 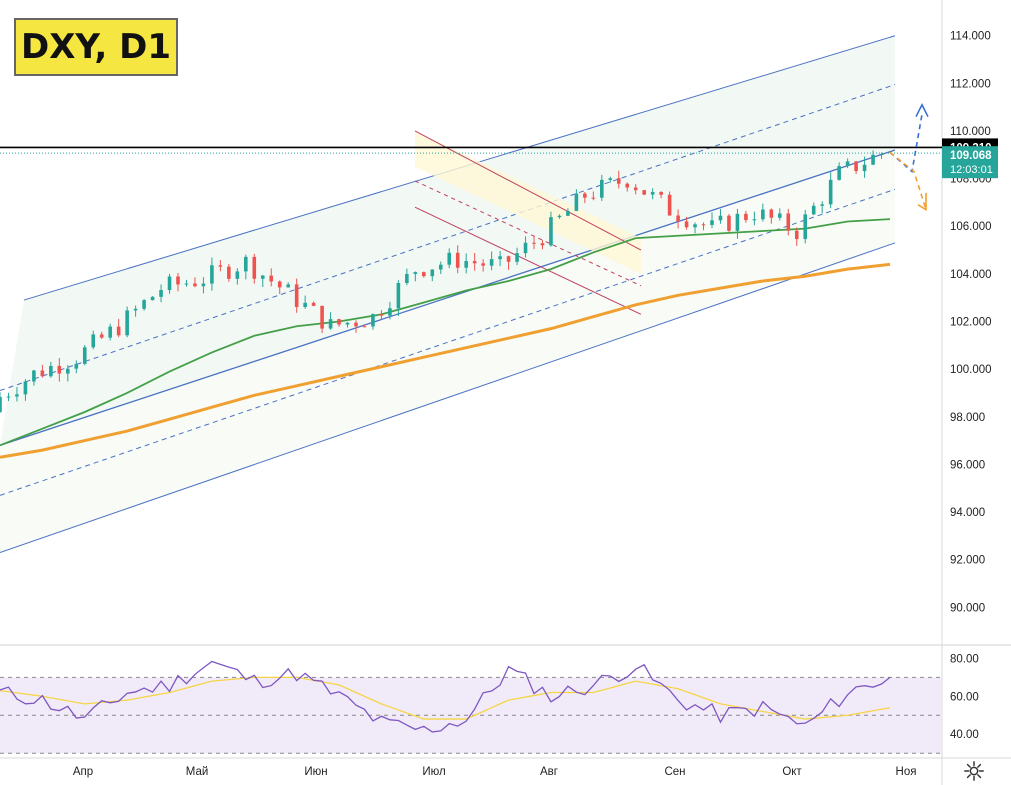 I want to click on symbol-title-badge: DXY, D1, so click(x=96, y=47).